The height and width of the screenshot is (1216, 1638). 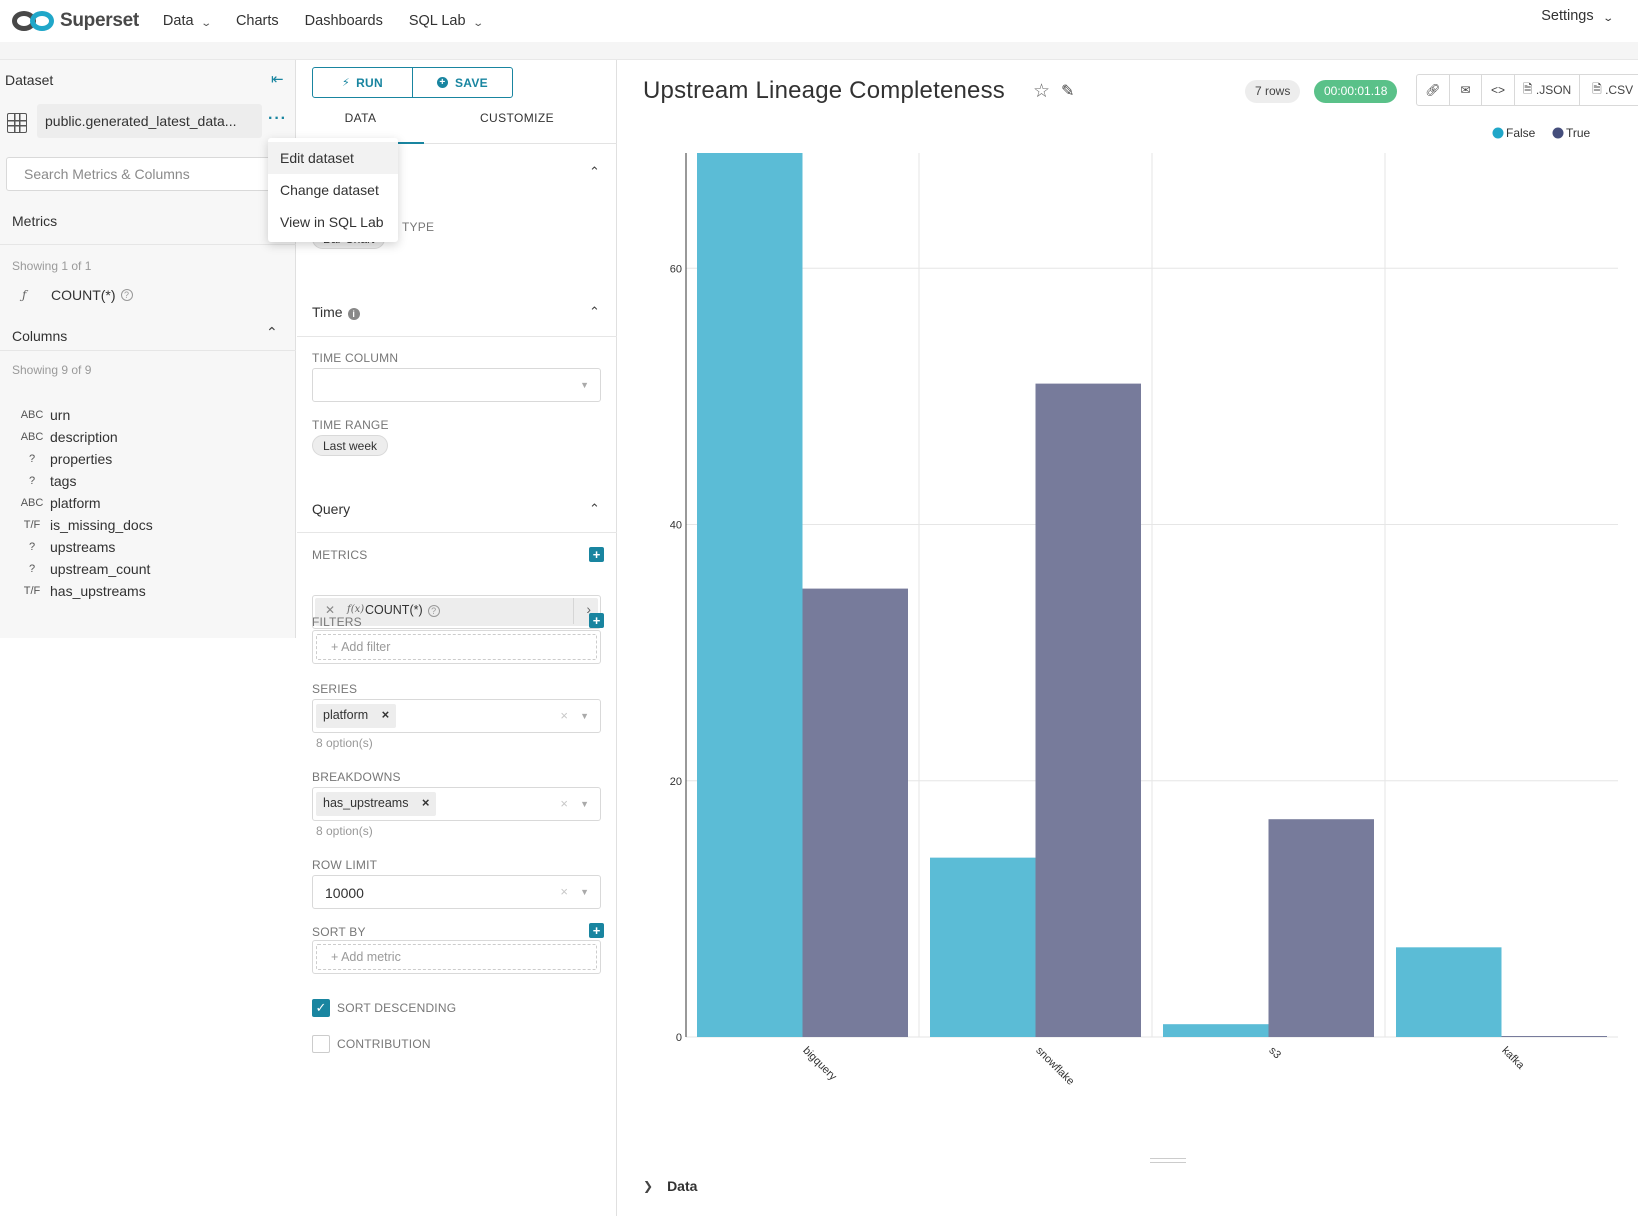 What do you see at coordinates (442, 82) in the screenshot?
I see `plus-circle-icon: +` at bounding box center [442, 82].